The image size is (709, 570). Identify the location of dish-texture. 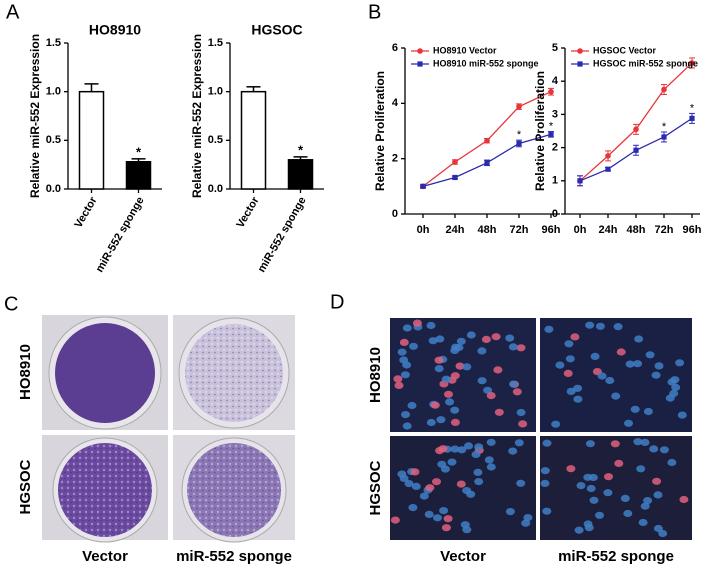
(234, 490).